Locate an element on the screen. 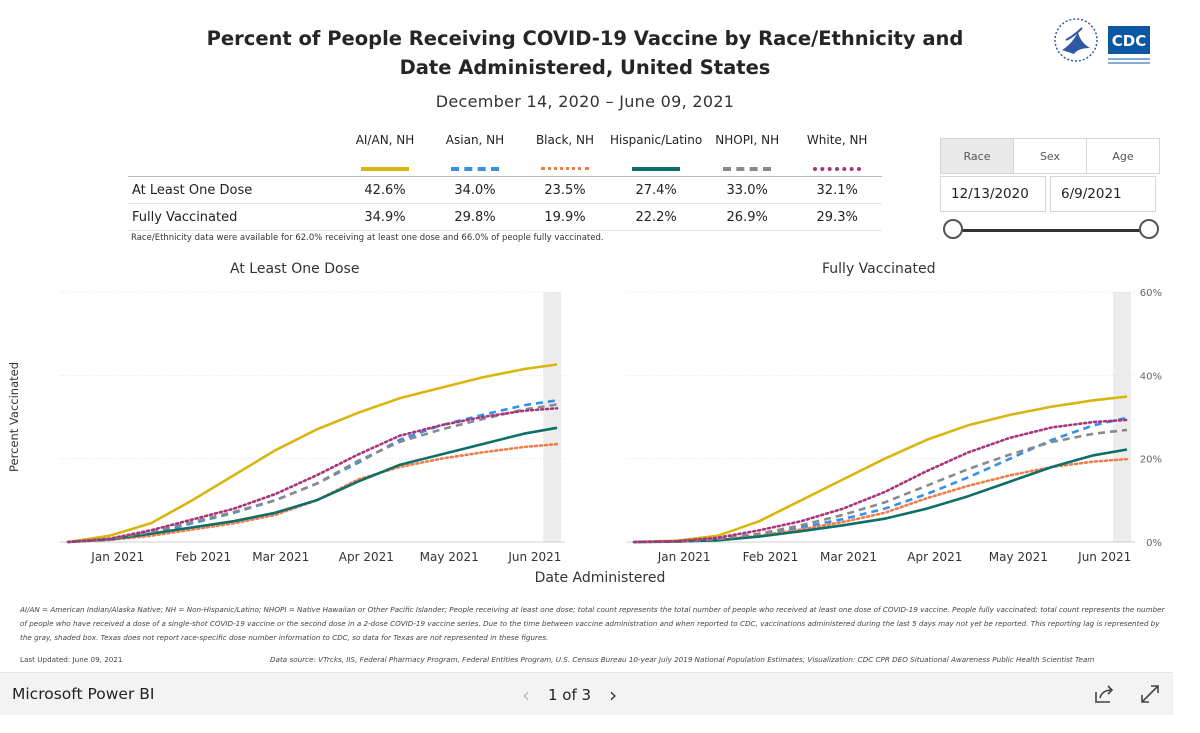  previous-page-icon: ‹ is located at coordinates (526, 695).